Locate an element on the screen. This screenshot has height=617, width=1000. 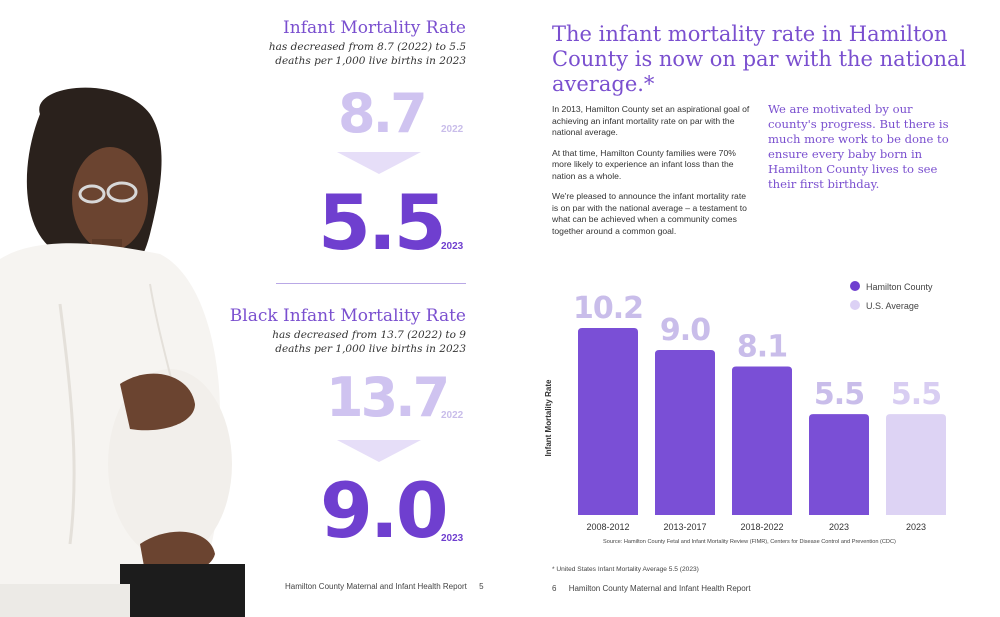
legend-item-hamilton: Hamilton County is located at coordinates (891, 286).